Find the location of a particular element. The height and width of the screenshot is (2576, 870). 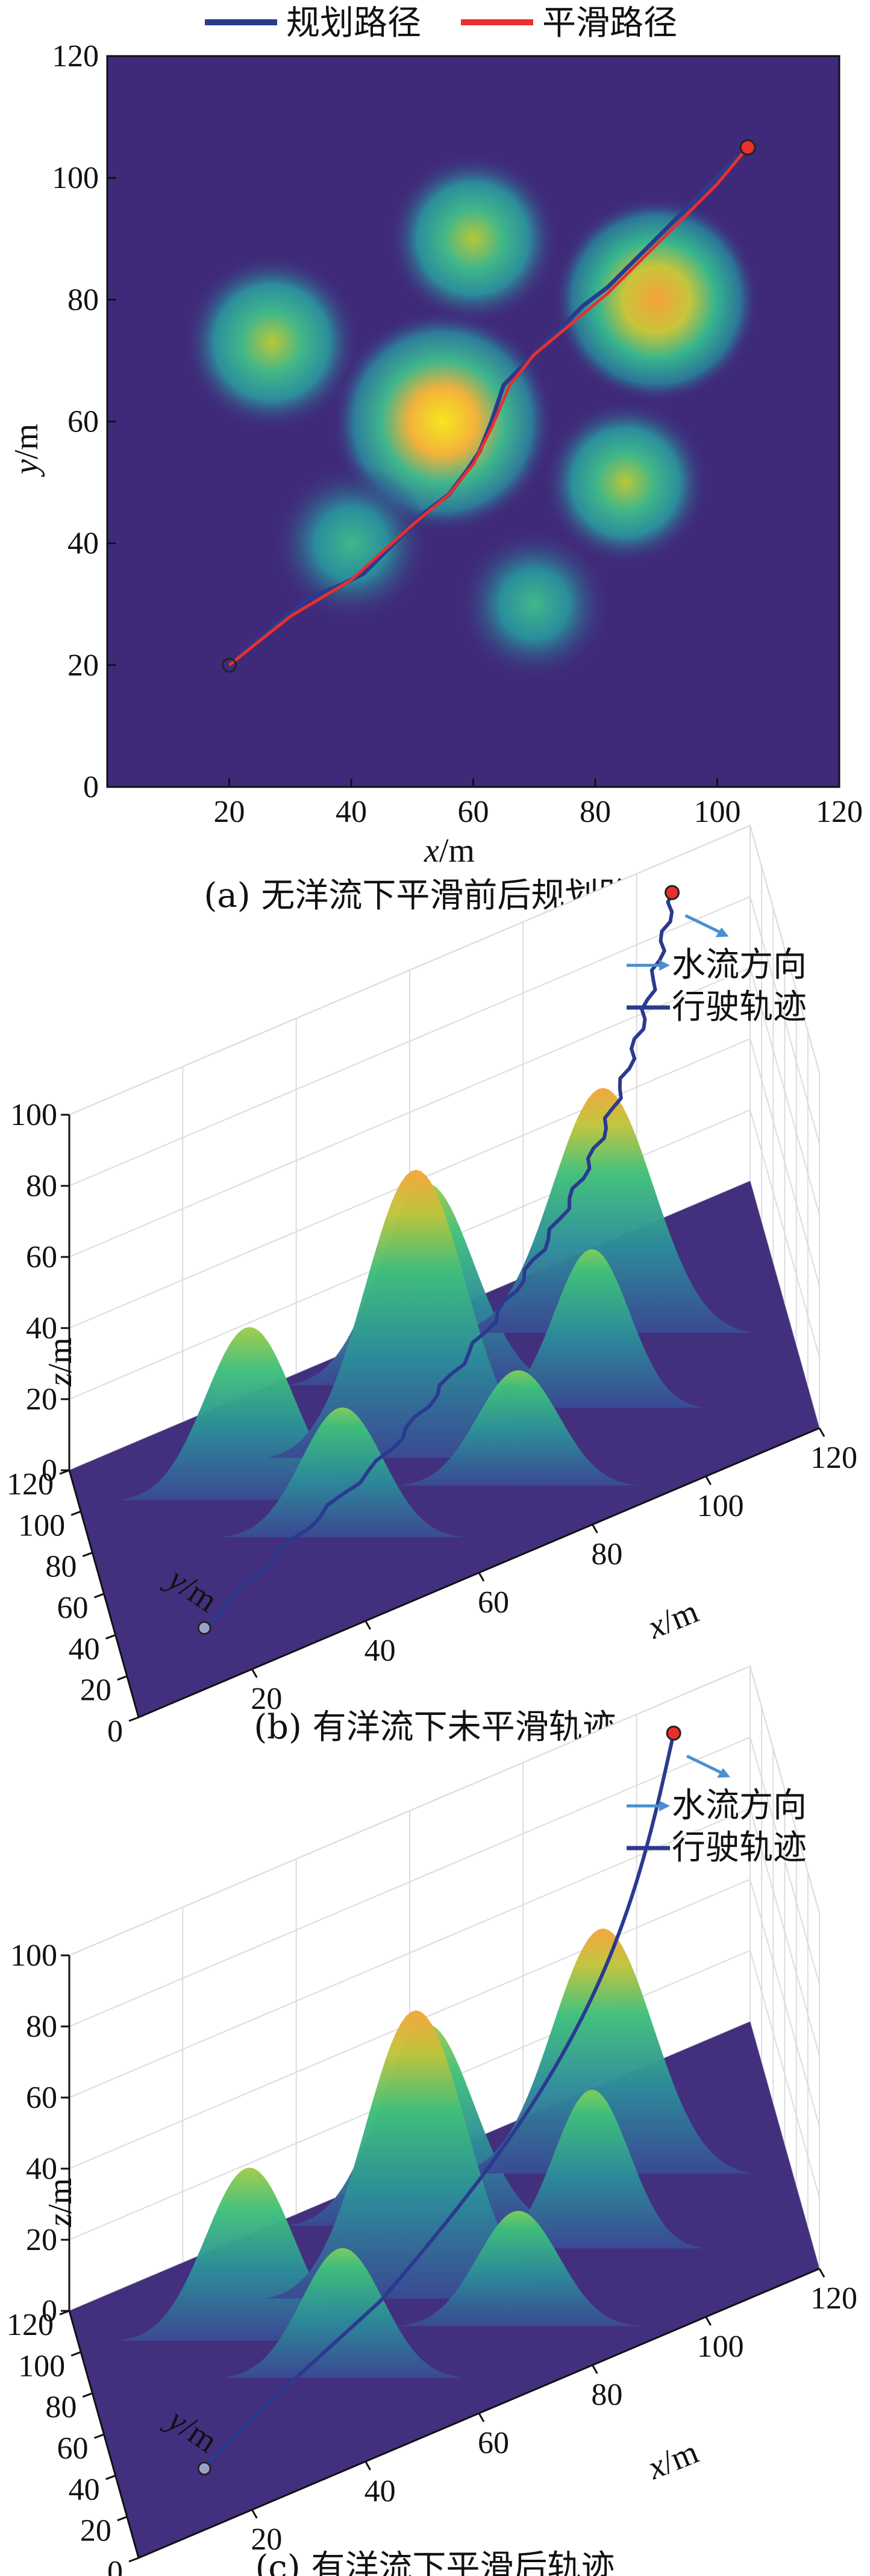

x-tick-label-a-120: 120 is located at coordinates (839, 812).